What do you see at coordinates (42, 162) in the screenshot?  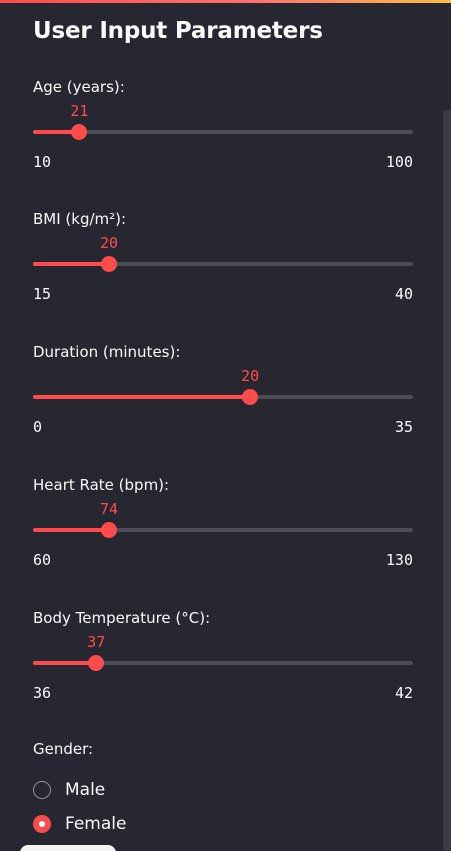 I see `age-slider-min: 10` at bounding box center [42, 162].